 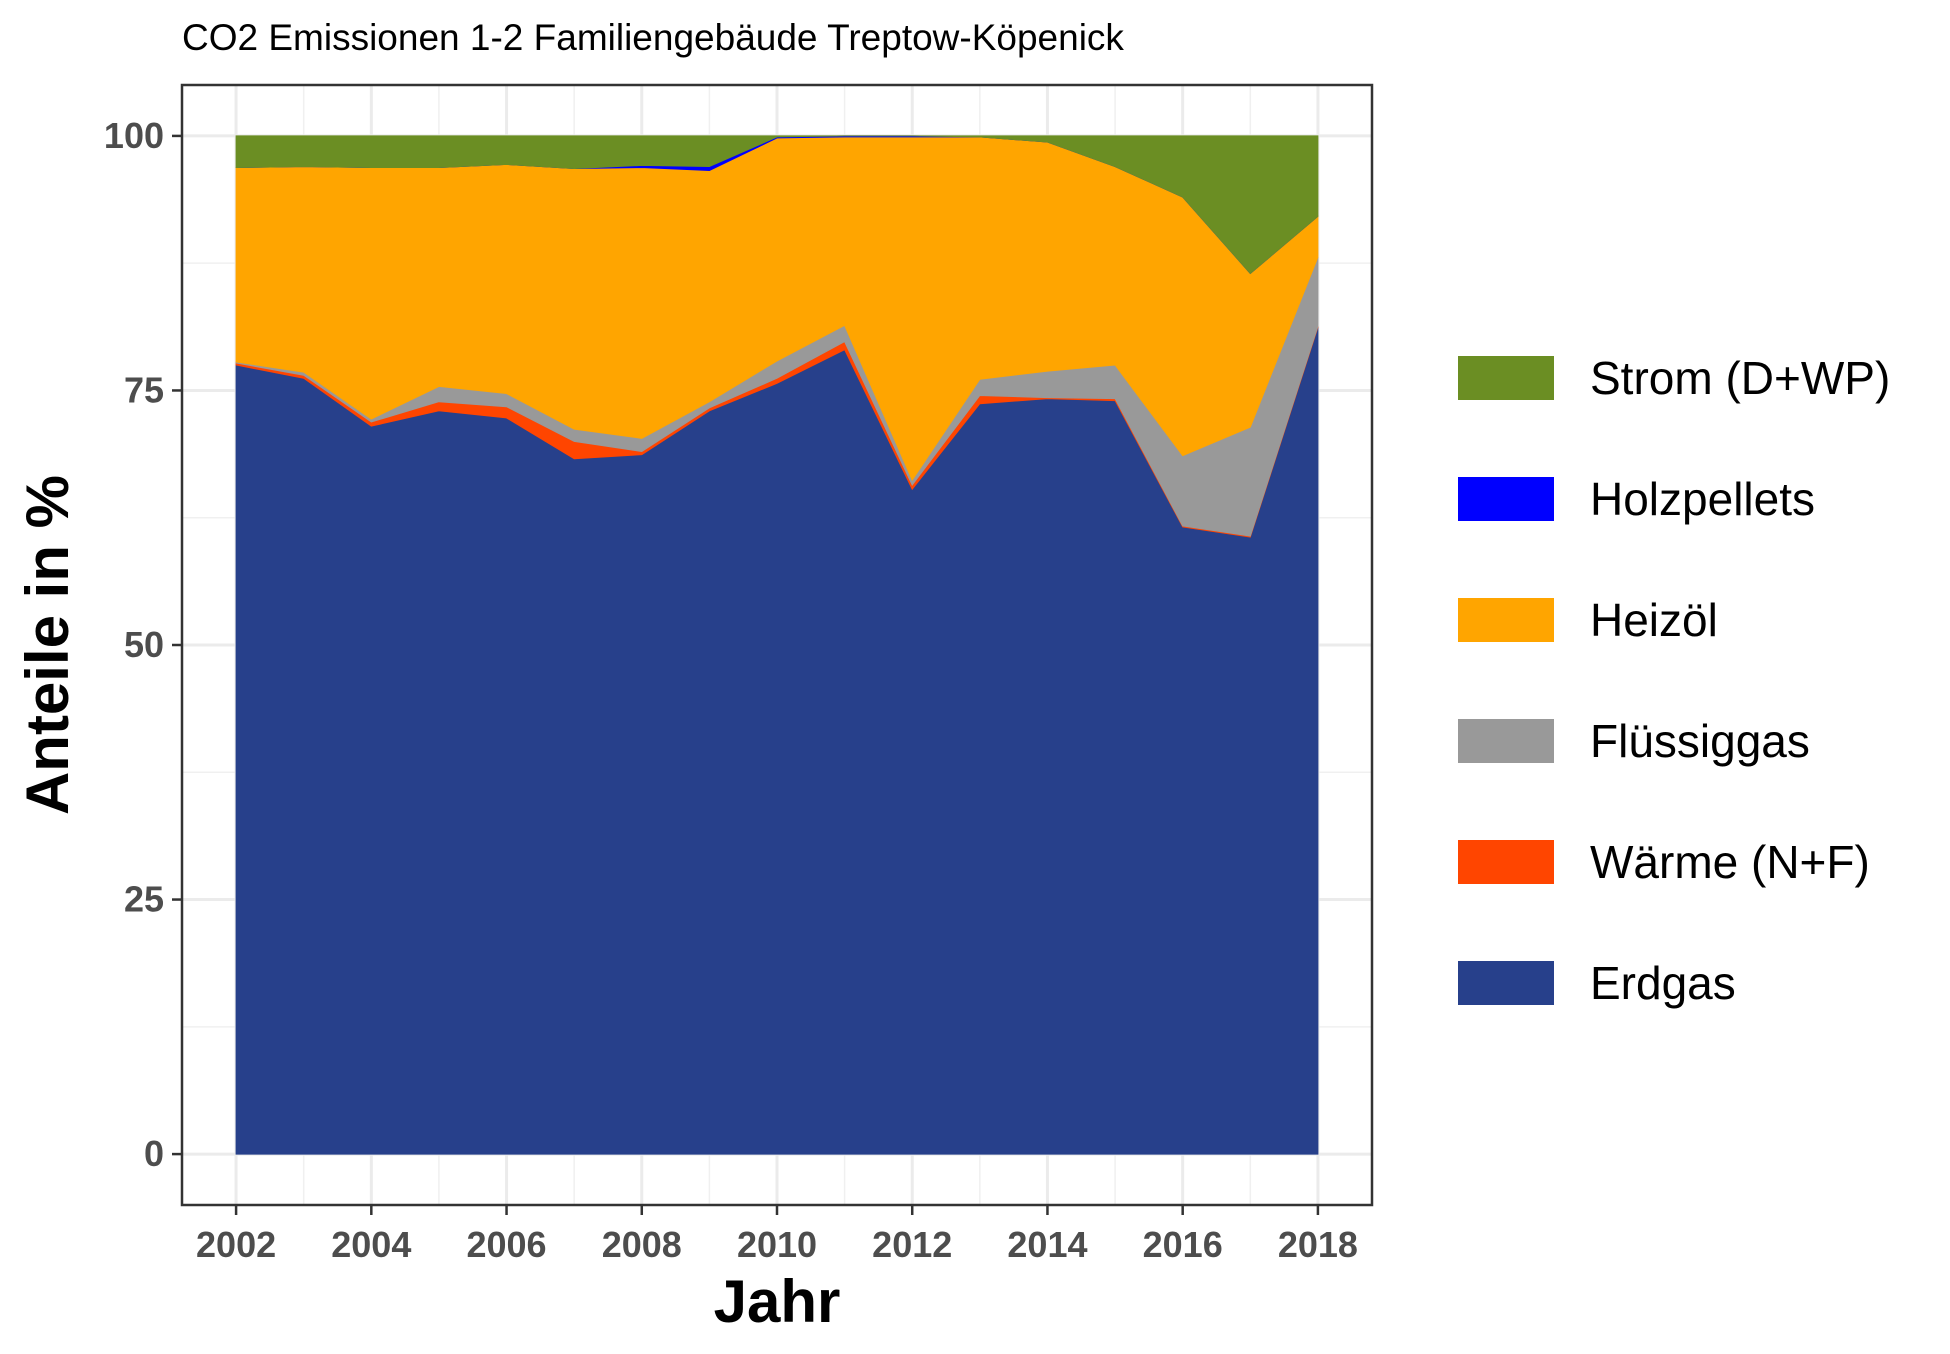 What do you see at coordinates (912, 1244) in the screenshot?
I see `x-tick-label: 2012` at bounding box center [912, 1244].